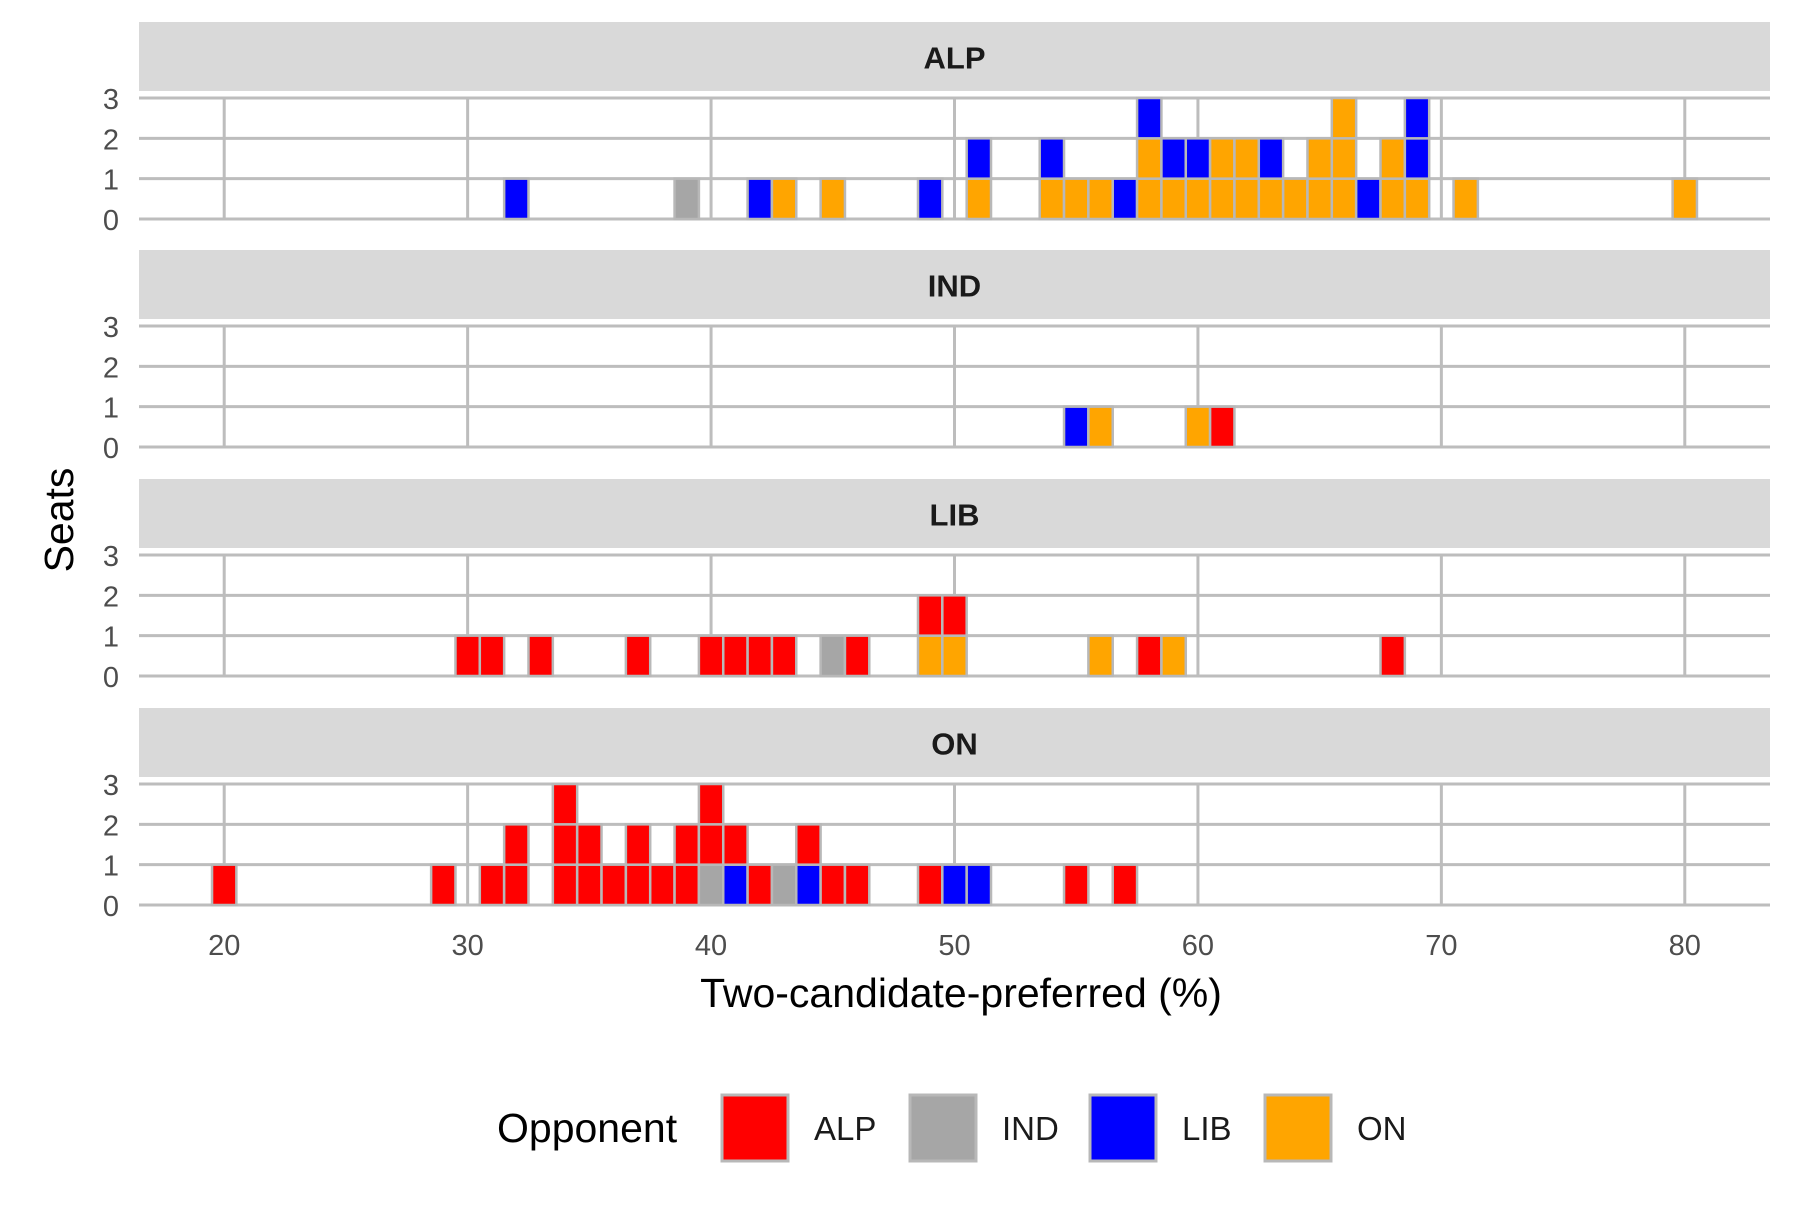 The height and width of the screenshot is (1205, 1800). Describe the element at coordinates (1335, 1128) in the screenshot. I see `legend-item-on: ON` at that location.